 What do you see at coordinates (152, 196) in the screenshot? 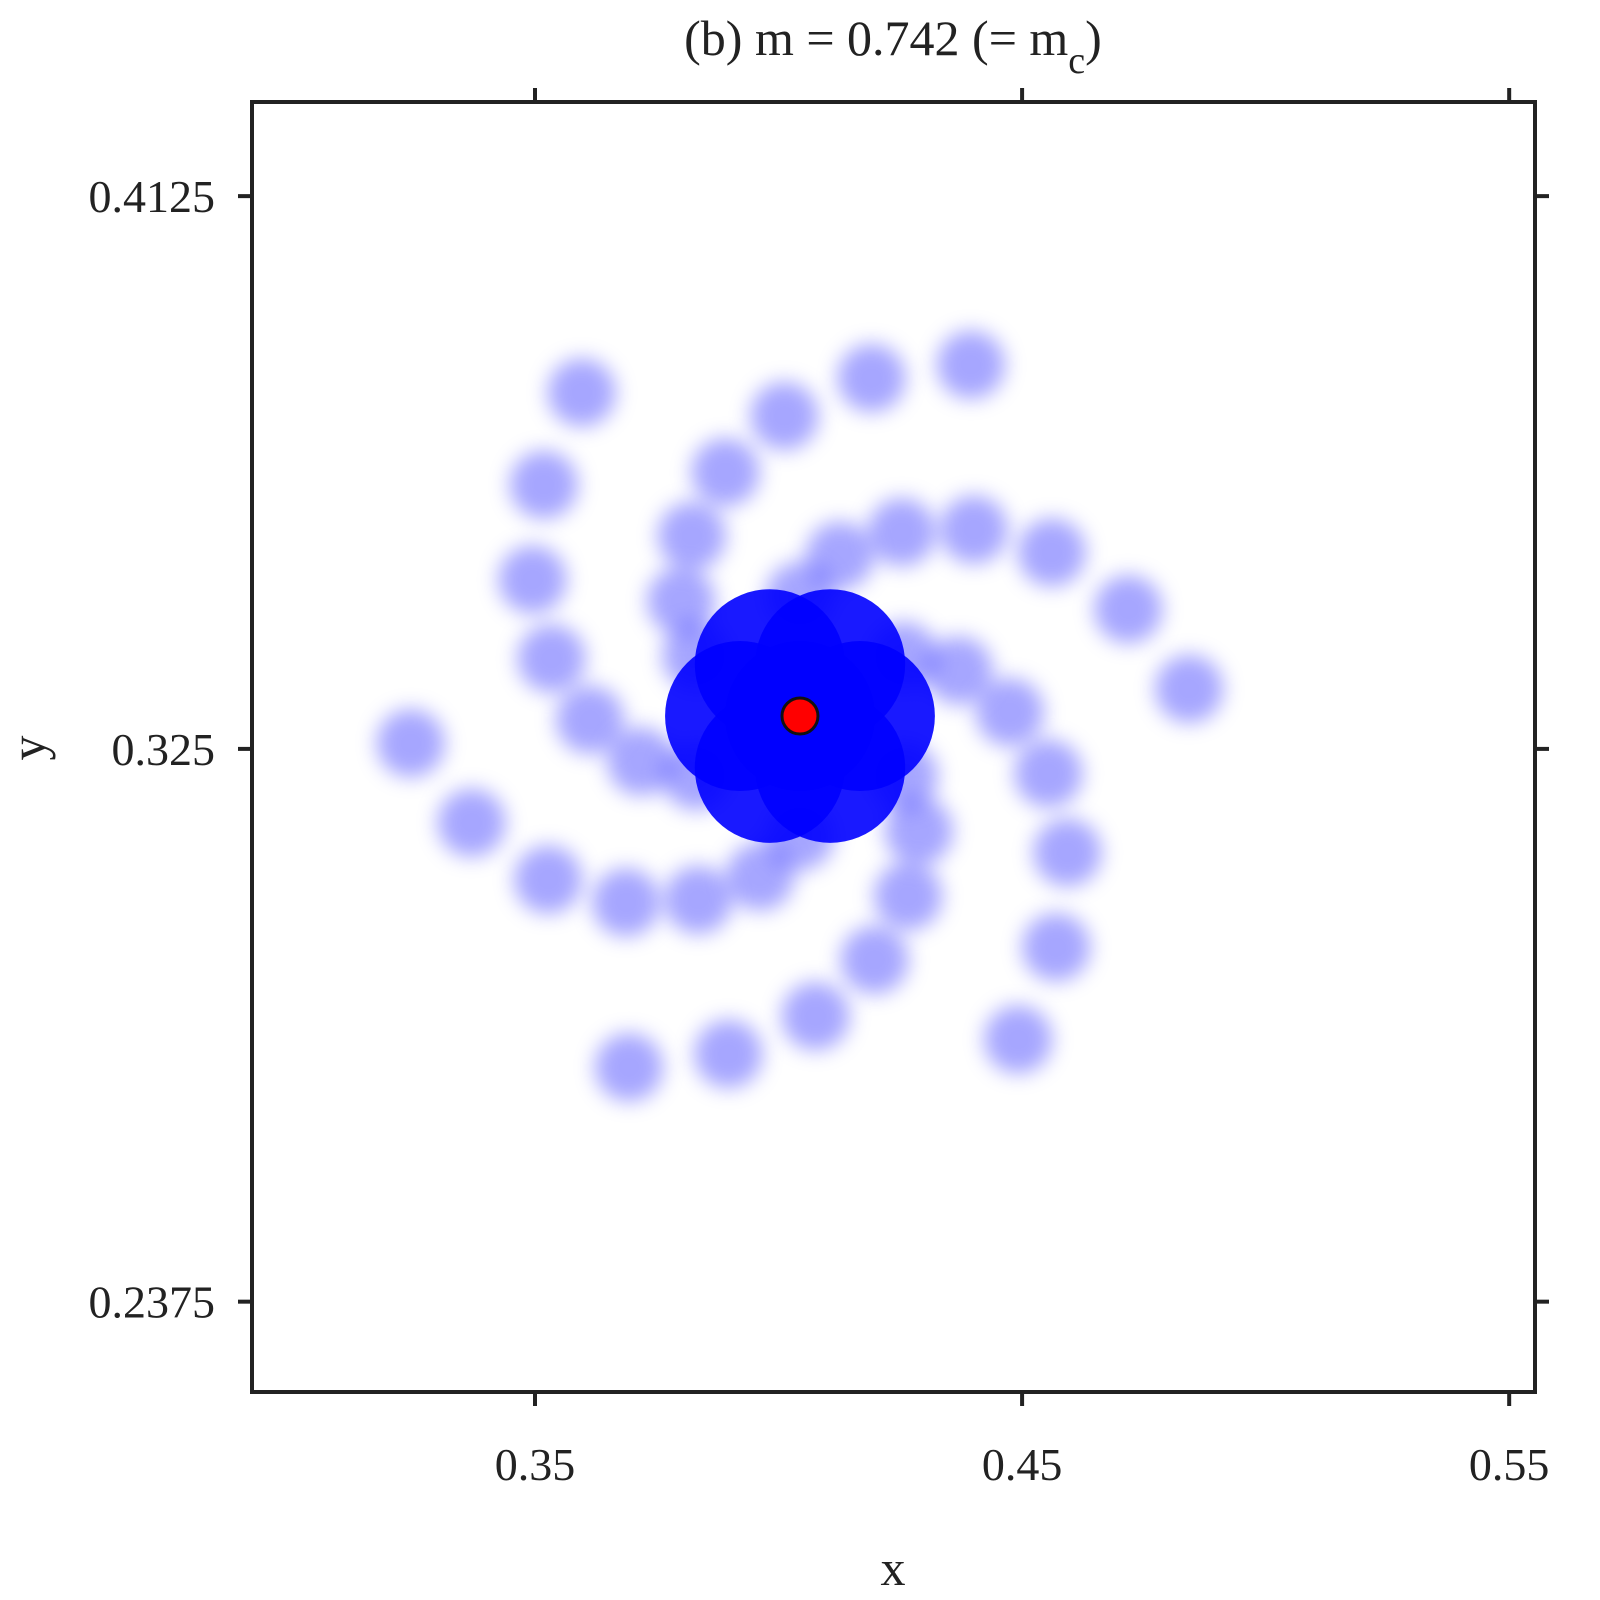
I see `y-tick-label: 0.4125` at bounding box center [152, 196].